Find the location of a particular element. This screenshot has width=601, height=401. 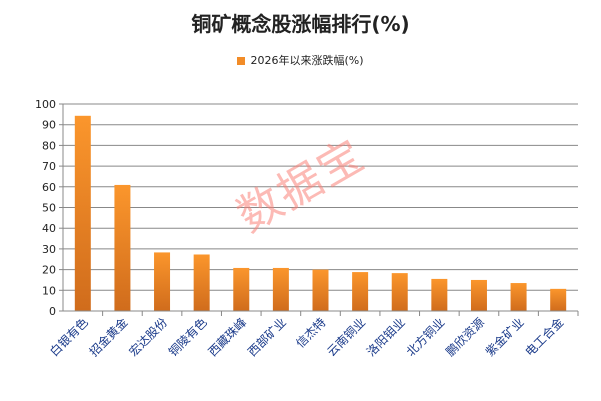

y-tick-label: 10 is located at coordinates (49, 290).